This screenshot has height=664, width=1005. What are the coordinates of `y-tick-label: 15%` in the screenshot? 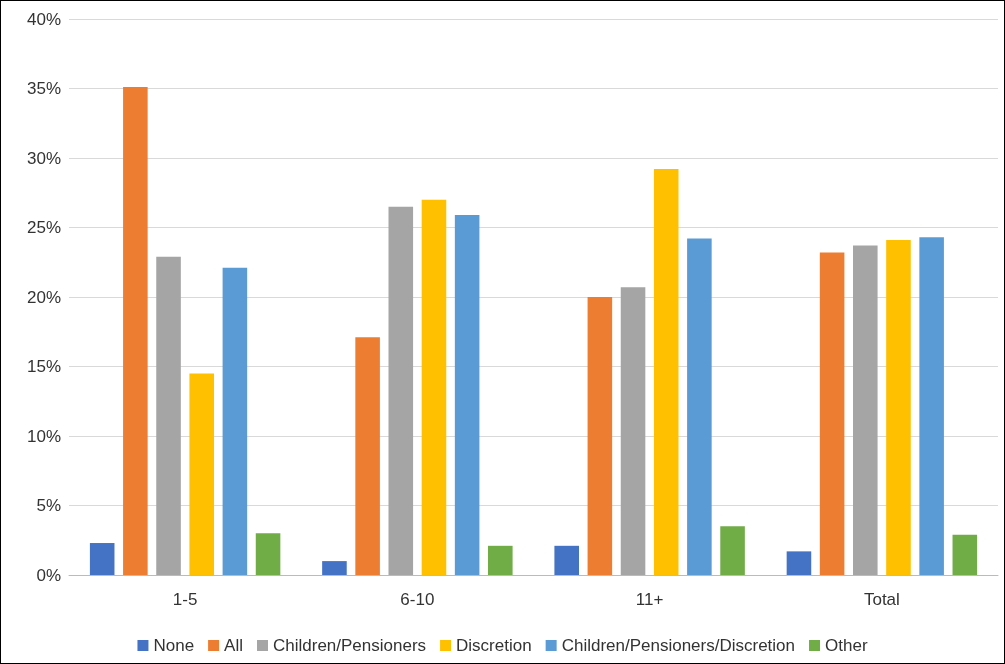 It's located at (43, 366).